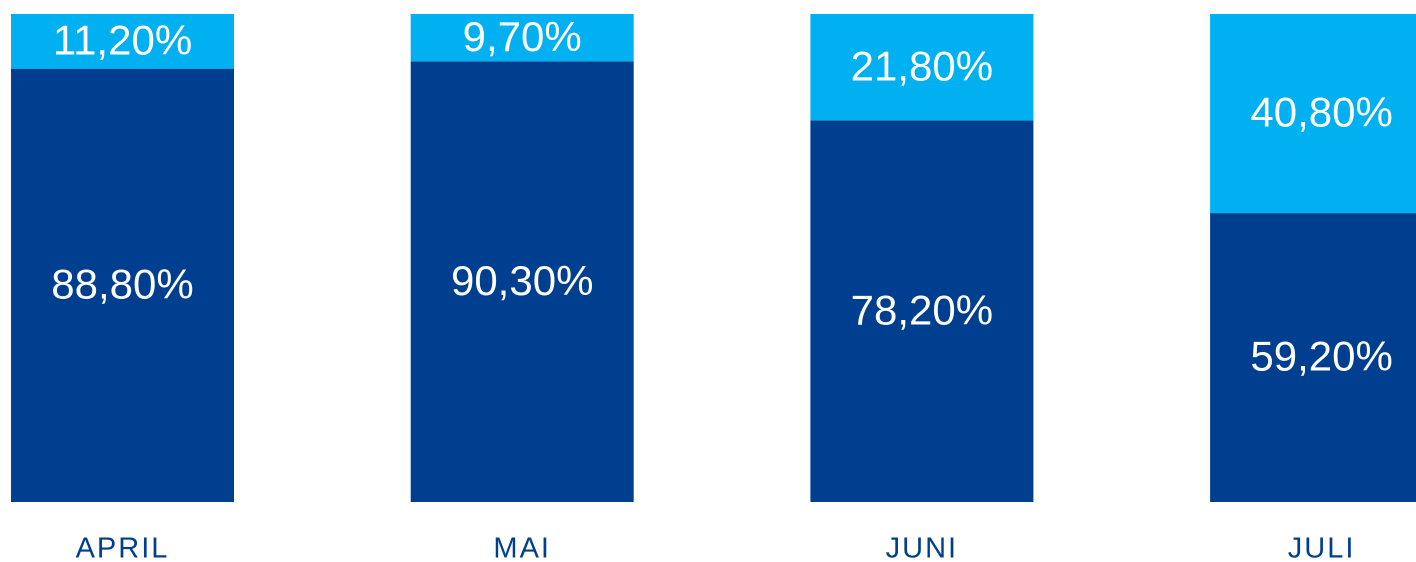 The width and height of the screenshot is (1416, 562). What do you see at coordinates (123, 547) in the screenshot?
I see `x-tick-label: APRIL` at bounding box center [123, 547].